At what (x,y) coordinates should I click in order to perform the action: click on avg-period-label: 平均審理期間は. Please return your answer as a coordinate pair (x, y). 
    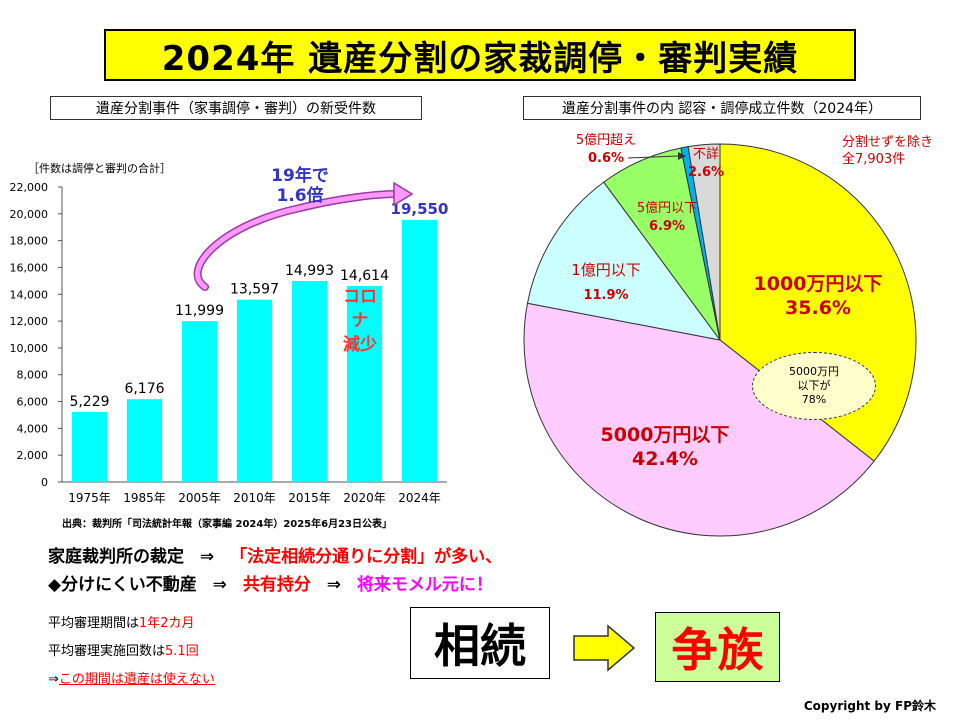
    Looking at the image, I should click on (94, 623).